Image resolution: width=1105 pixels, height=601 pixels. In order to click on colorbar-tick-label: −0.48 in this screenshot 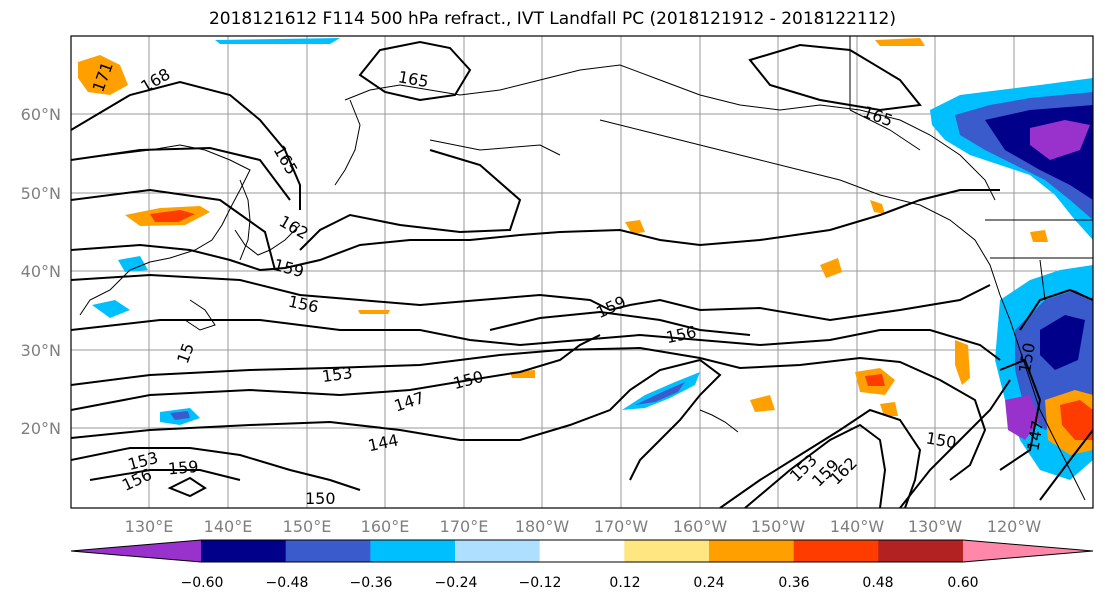, I will do `click(287, 583)`.